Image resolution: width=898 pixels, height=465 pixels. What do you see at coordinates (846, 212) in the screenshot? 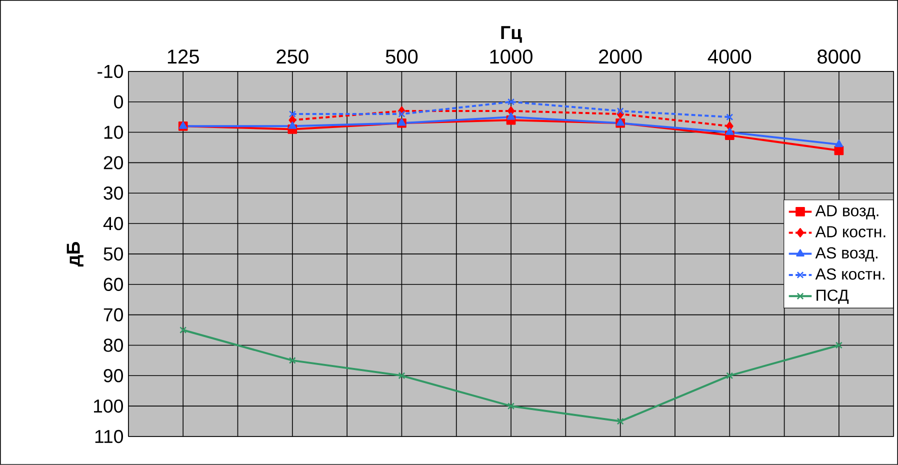
I see `legend-label: AD возд.` at bounding box center [846, 212].